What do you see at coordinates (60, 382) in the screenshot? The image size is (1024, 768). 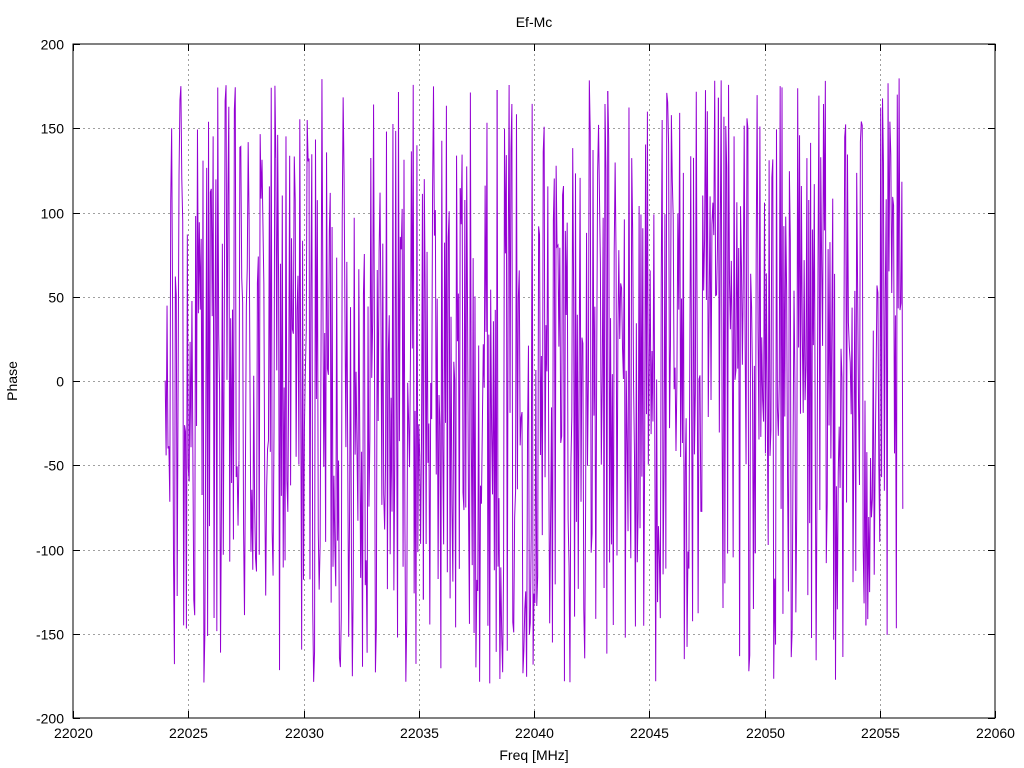 I see `y-tick-label: 0` at bounding box center [60, 382].